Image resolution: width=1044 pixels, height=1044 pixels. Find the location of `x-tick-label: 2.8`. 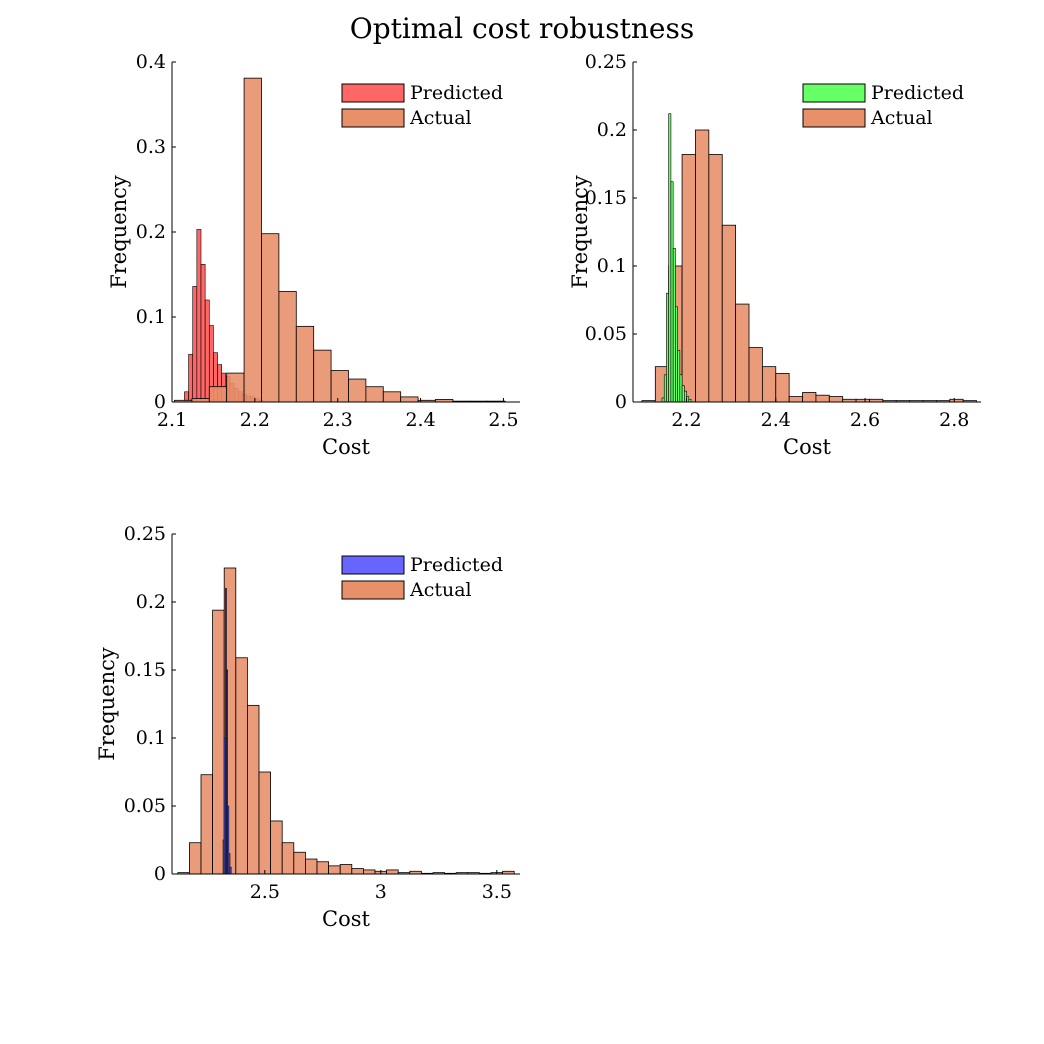

x-tick-label: 2.8 is located at coordinates (954, 420).